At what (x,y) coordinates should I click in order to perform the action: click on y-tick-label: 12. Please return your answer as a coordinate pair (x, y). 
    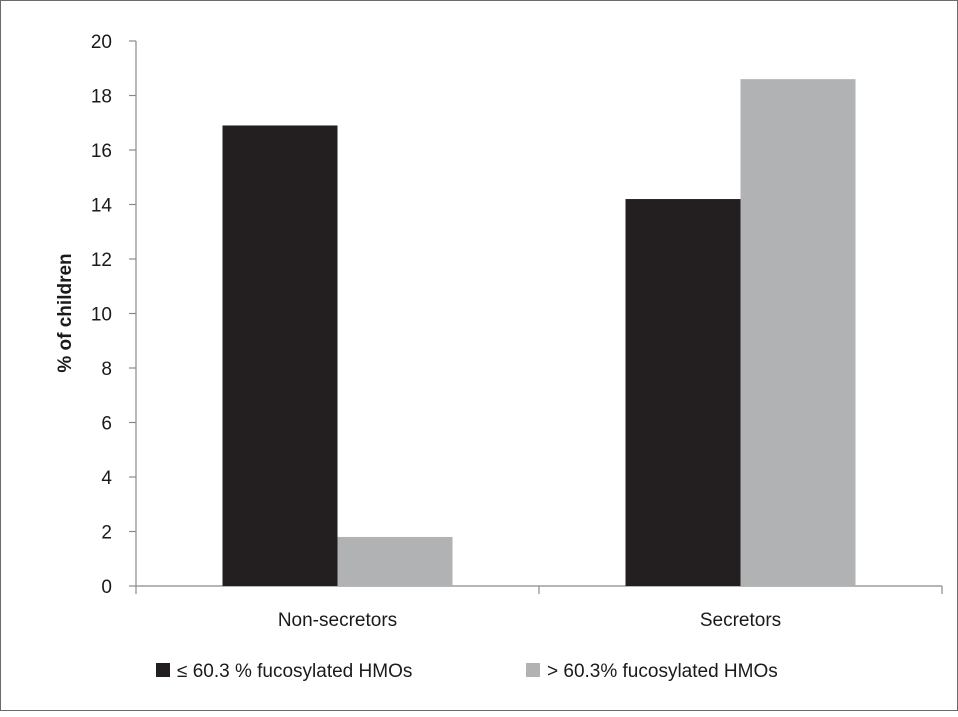
    Looking at the image, I should click on (101, 260).